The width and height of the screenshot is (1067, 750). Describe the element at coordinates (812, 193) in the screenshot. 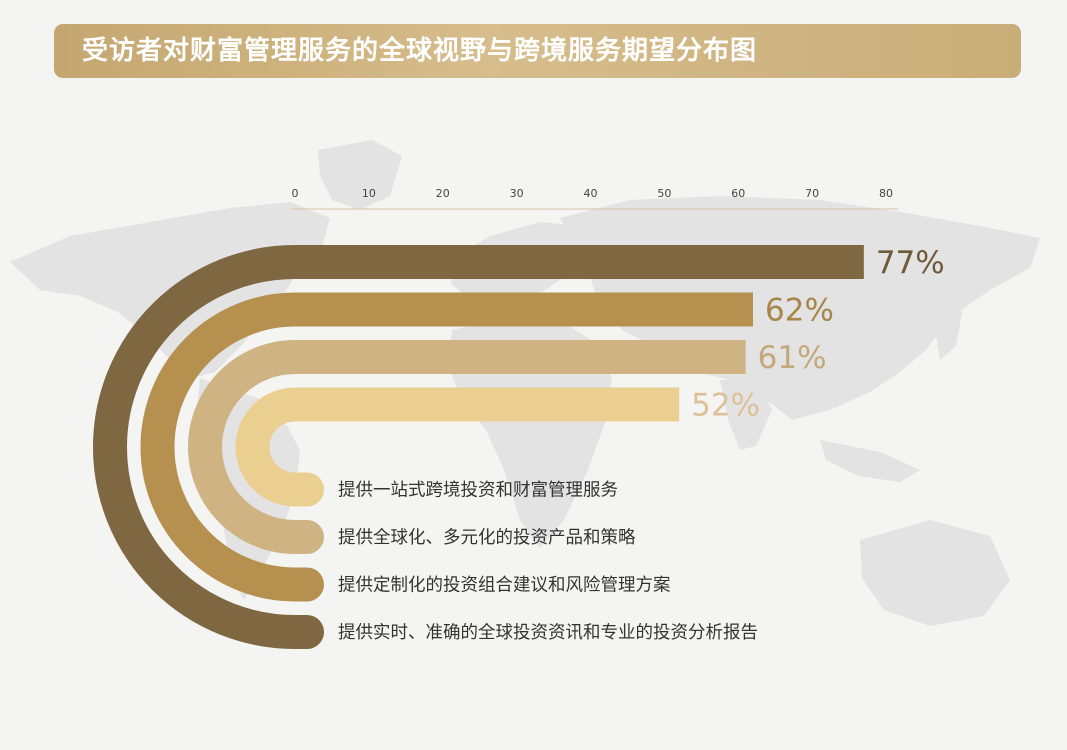

I see `x-tick-label: 70` at that location.